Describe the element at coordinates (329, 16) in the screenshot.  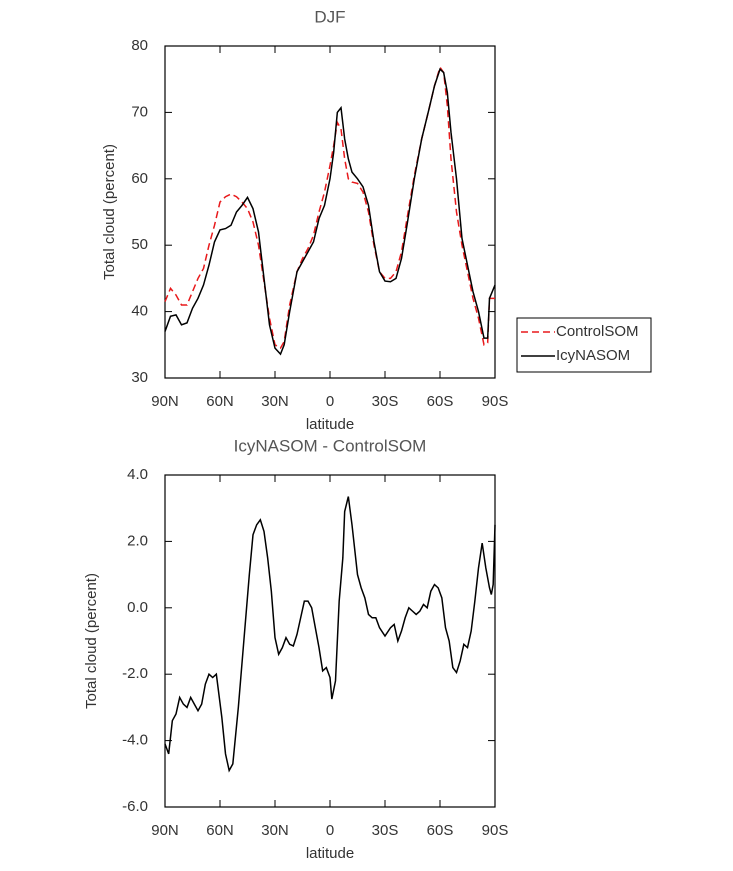
I see `chart-title: DJF` at that location.